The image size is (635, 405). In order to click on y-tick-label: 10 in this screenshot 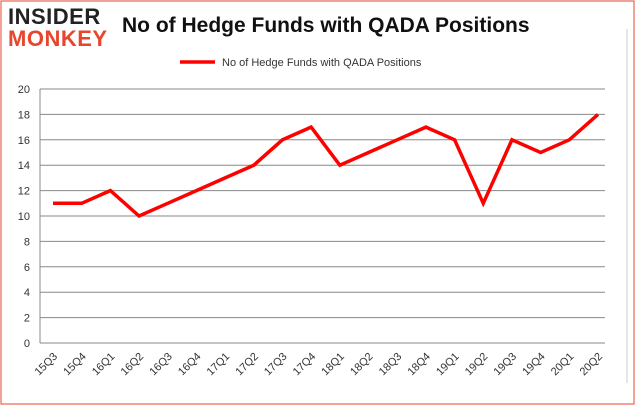, I will do `click(24, 217)`.